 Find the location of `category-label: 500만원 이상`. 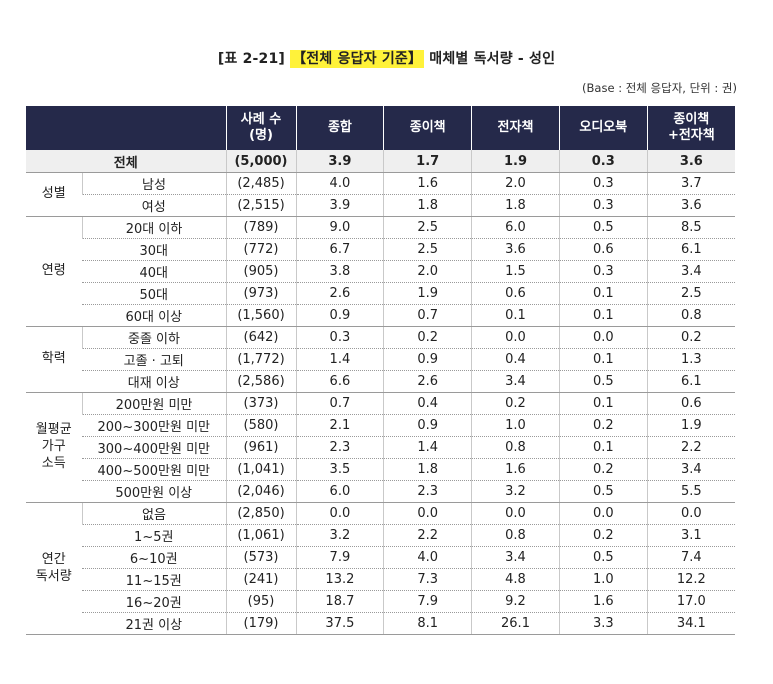

category-label: 500만원 이상 is located at coordinates (154, 491).